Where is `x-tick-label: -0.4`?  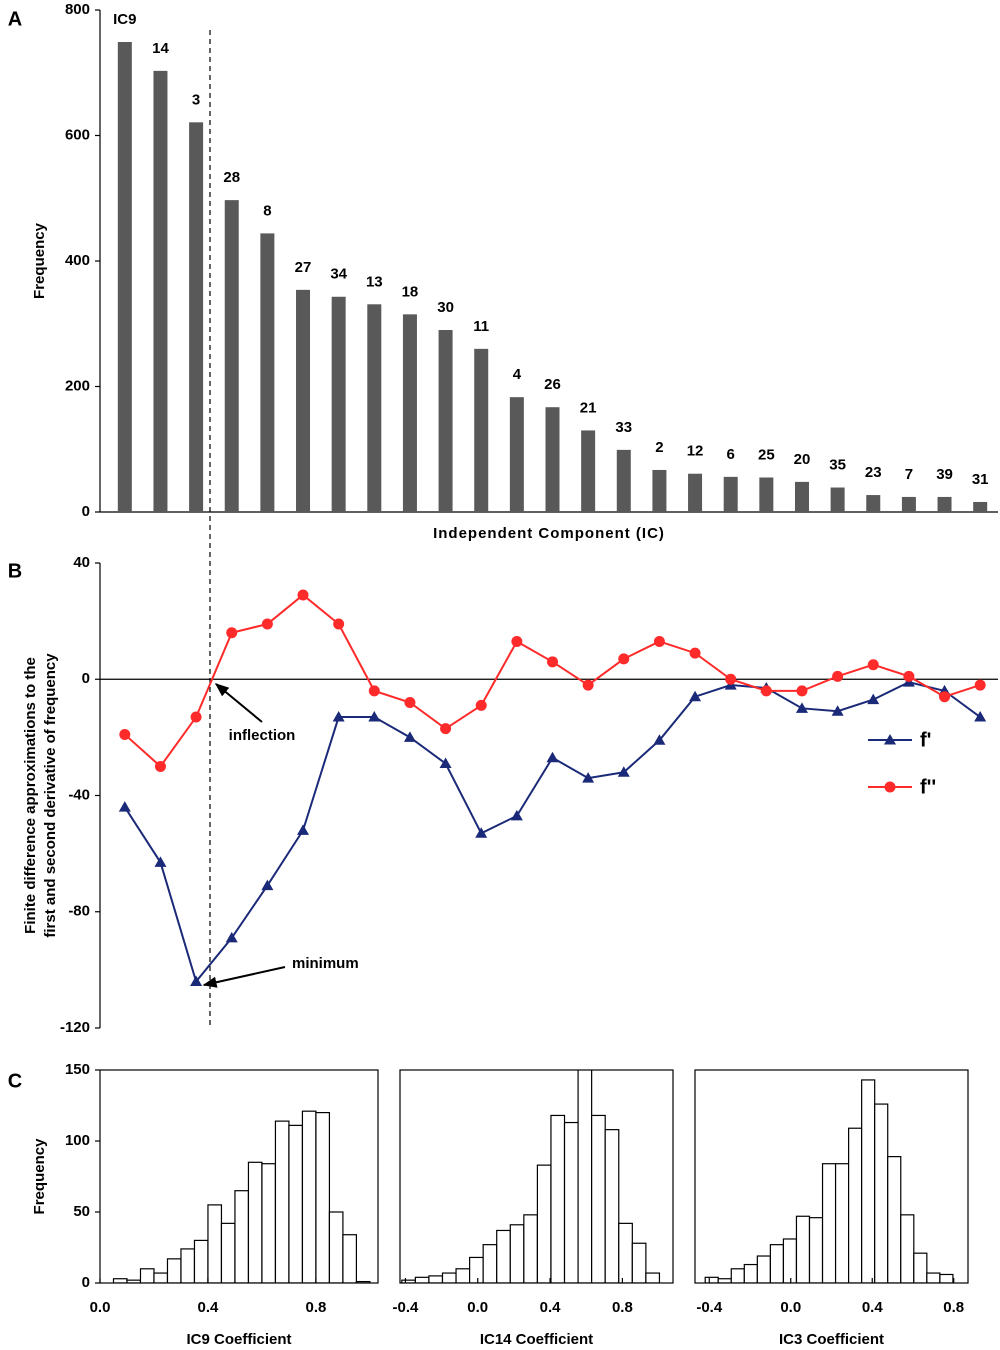 x-tick-label: -0.4 is located at coordinates (709, 1307).